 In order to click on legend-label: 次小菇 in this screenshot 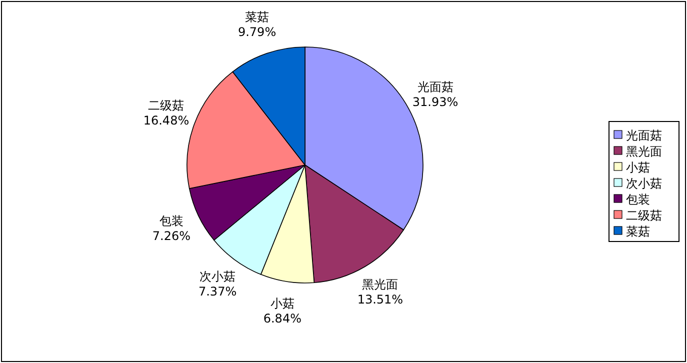, I will do `click(644, 183)`.